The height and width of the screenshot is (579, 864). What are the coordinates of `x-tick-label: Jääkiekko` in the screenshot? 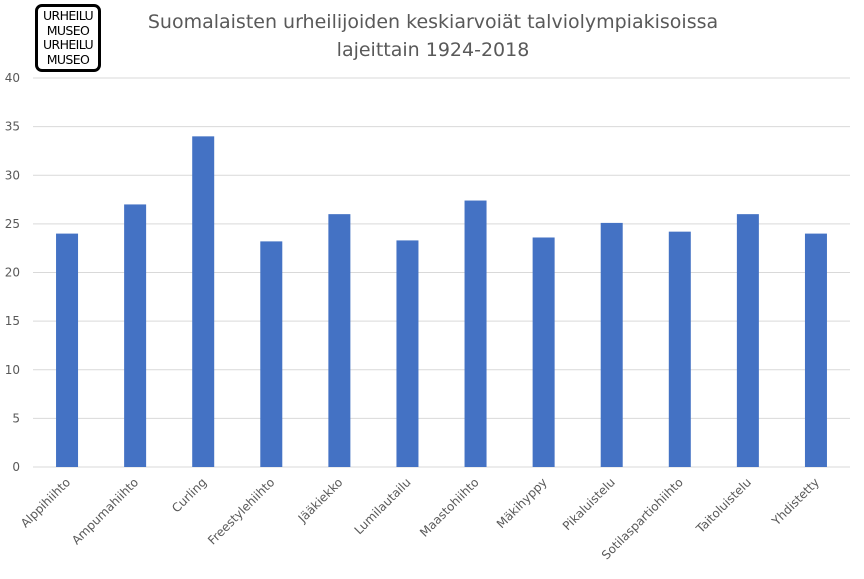 It's located at (320, 500).